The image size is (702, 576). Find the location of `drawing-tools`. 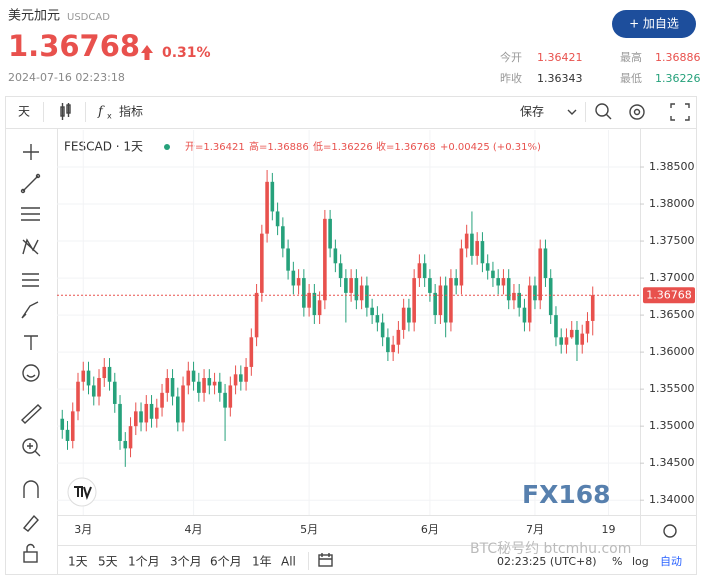

drawing-tools is located at coordinates (31, 353).